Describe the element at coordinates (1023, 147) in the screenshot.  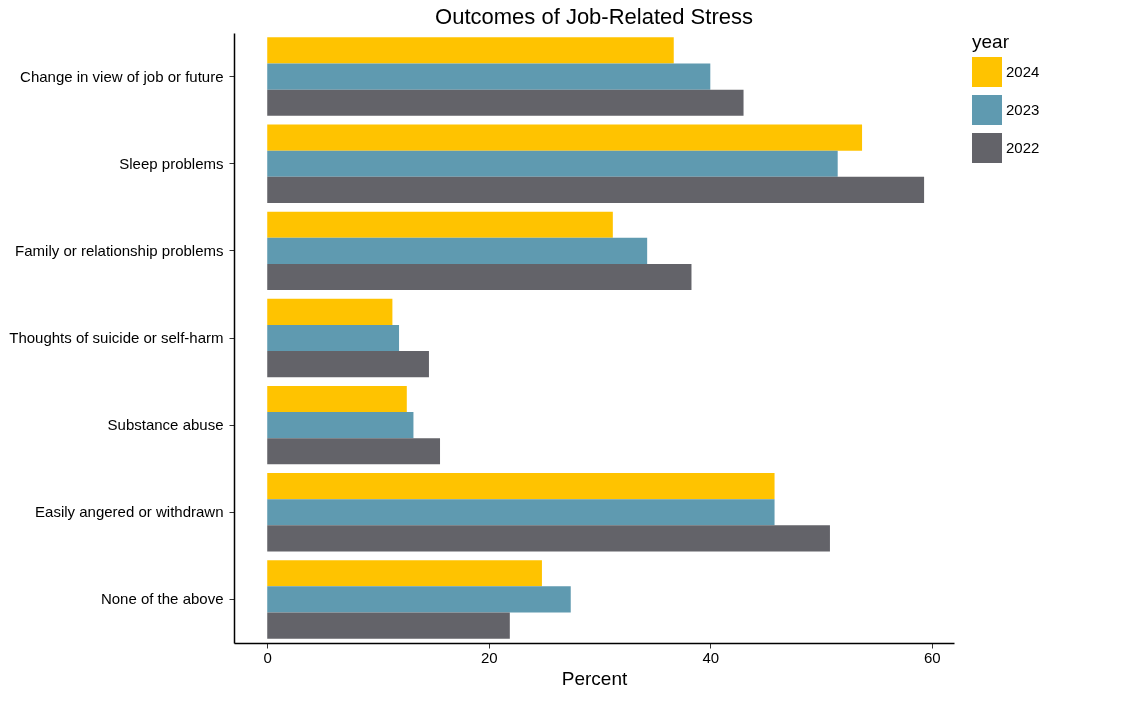
I see `legend-label: 2022` at that location.